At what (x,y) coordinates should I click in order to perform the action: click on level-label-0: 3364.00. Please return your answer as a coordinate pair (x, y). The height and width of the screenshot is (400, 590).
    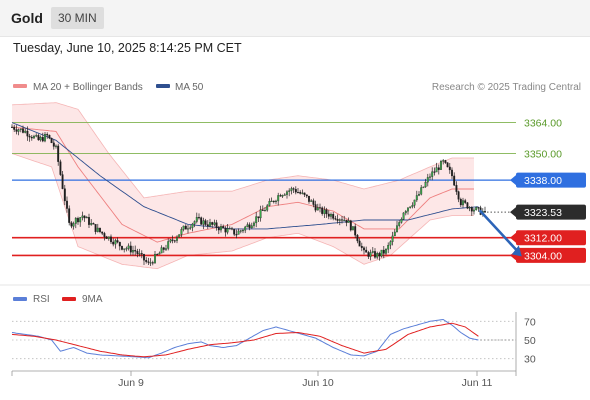
    Looking at the image, I should click on (543, 124).